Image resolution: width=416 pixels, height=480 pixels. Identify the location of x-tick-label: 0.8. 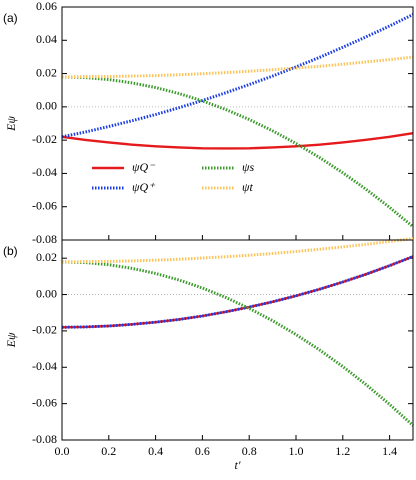
(249, 451).